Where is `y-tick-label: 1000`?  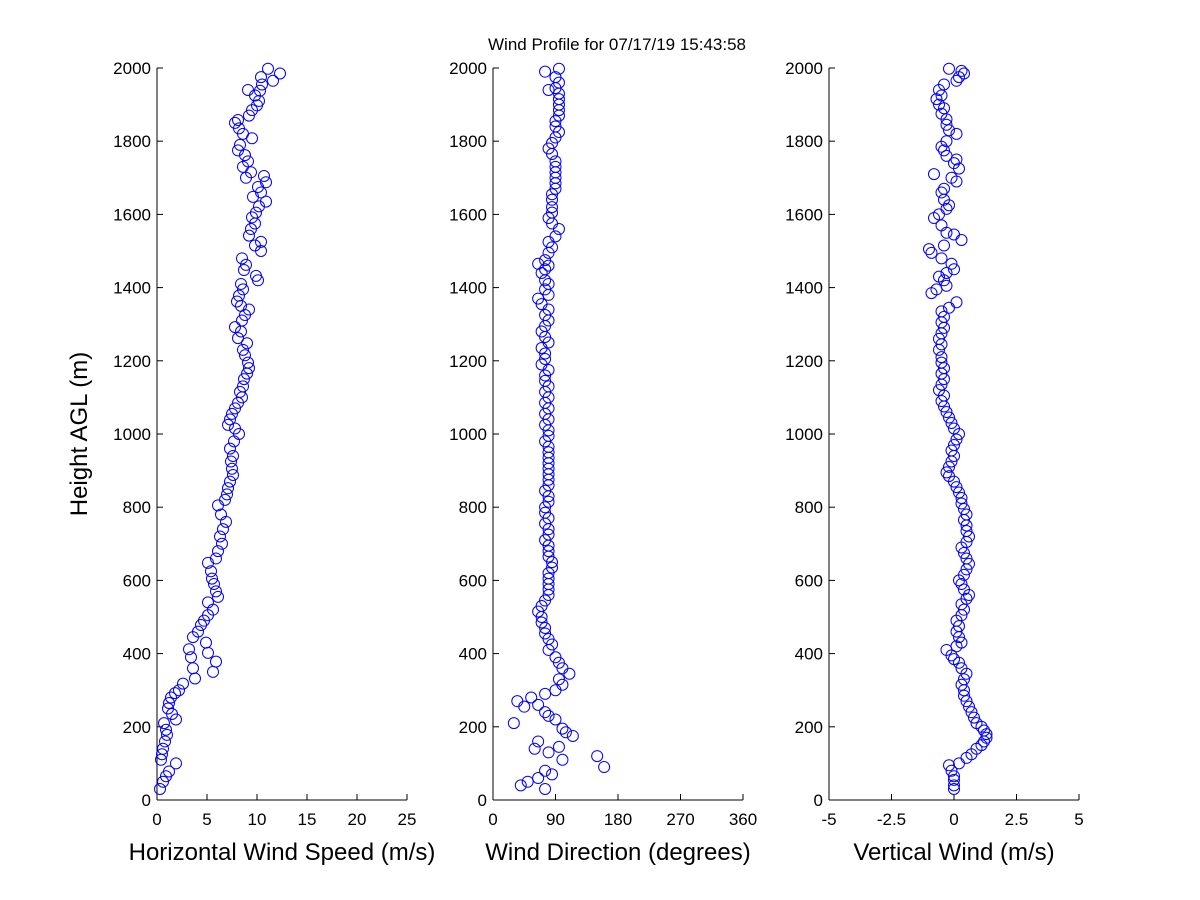 y-tick-label: 1000 is located at coordinates (804, 434).